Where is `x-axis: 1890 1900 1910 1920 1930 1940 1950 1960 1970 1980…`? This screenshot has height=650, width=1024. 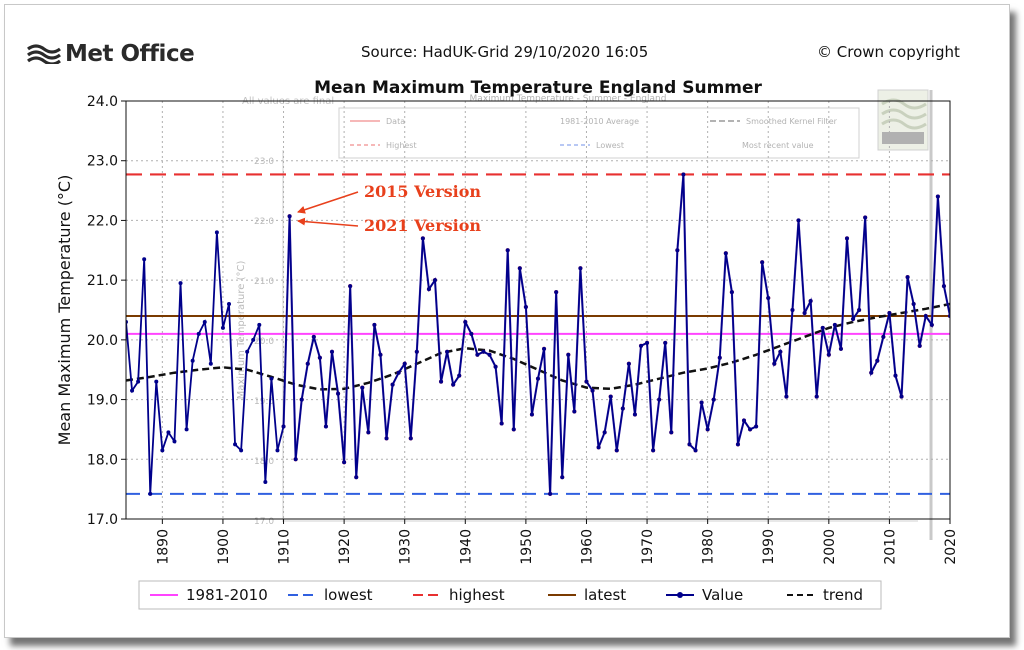 x-axis: 1890 1900 1910 1920 1930 1940 1950 1960 1970 1980… is located at coordinates (557, 542).